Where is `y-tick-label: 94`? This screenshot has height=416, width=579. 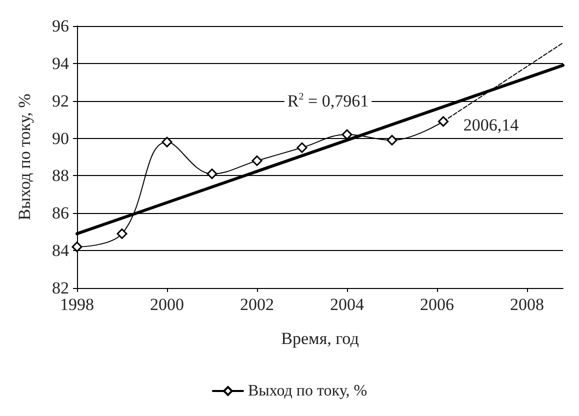
y-tick-label: 94 is located at coordinates (61, 63).